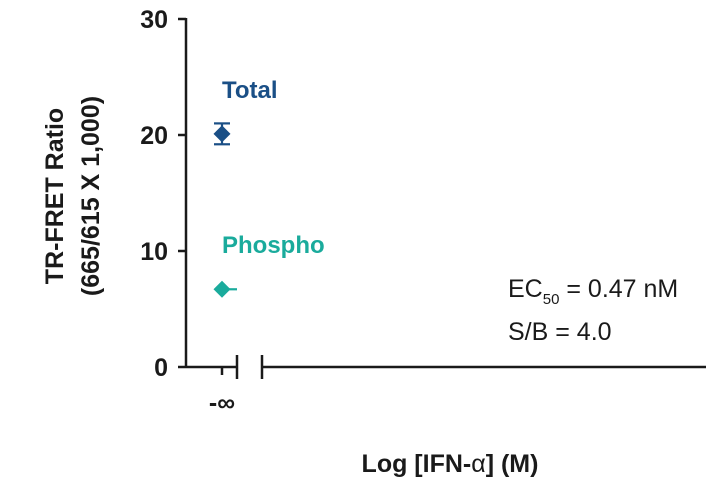 Image resolution: width=715 pixels, height=489 pixels. Describe the element at coordinates (222, 289) in the screenshot. I see `data-point-phospho-zero` at that location.